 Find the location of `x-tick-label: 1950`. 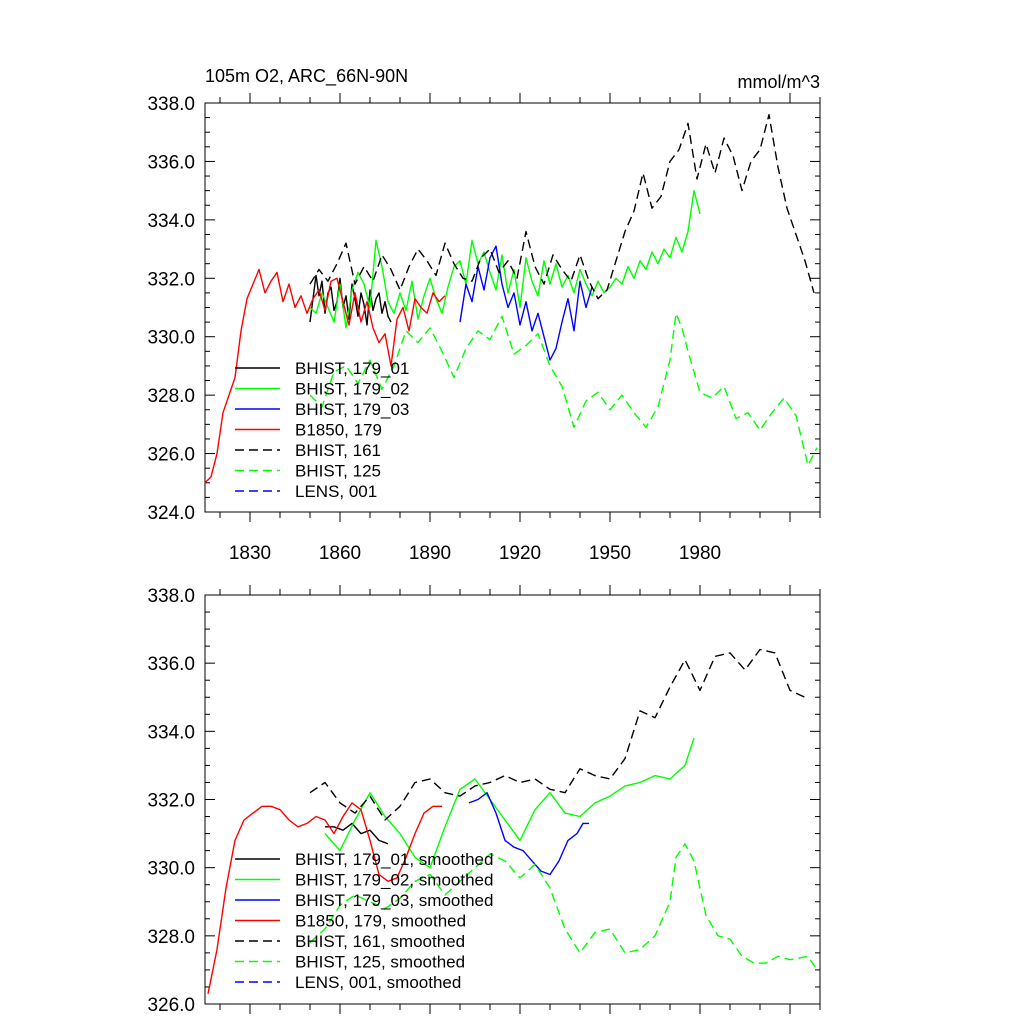

x-tick-label: 1950 is located at coordinates (610, 553).